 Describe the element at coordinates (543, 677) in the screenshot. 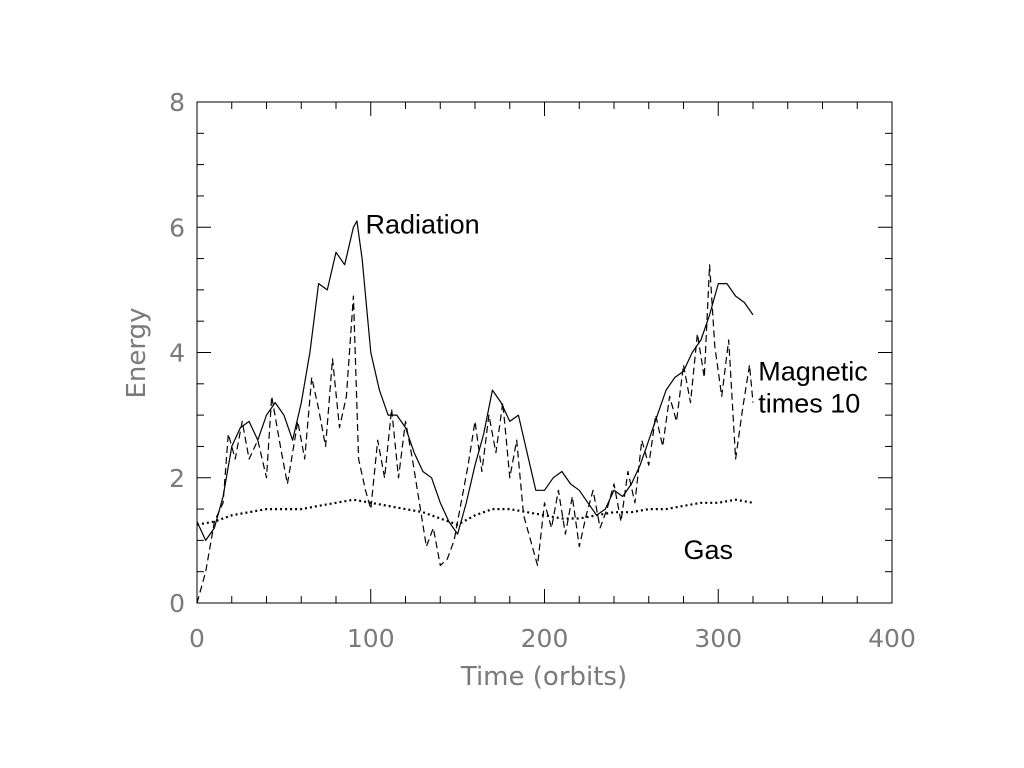

I see `x-axis-label: Time (orbits)` at that location.